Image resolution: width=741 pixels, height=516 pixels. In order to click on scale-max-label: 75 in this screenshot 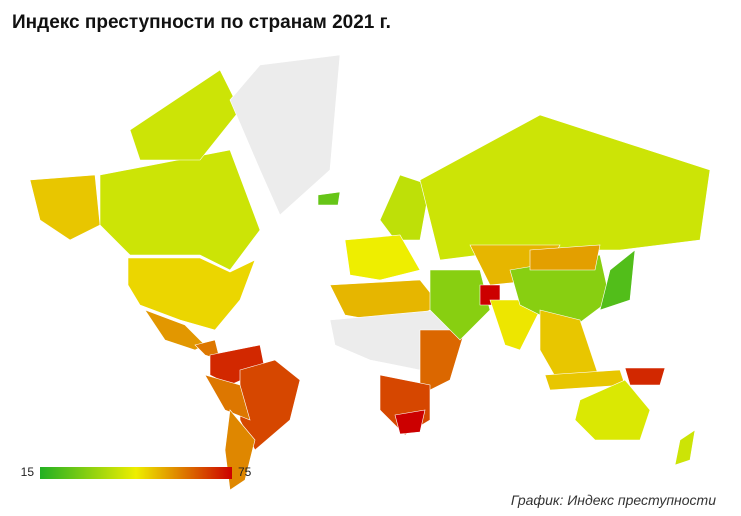, I will do `click(245, 472)`.